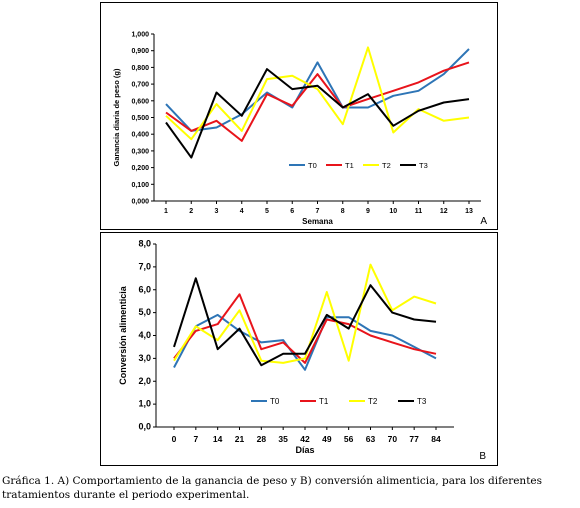 The height and width of the screenshot is (508, 580). What do you see at coordinates (242, 211) in the screenshot?
I see `x-tick-label: 4` at bounding box center [242, 211].